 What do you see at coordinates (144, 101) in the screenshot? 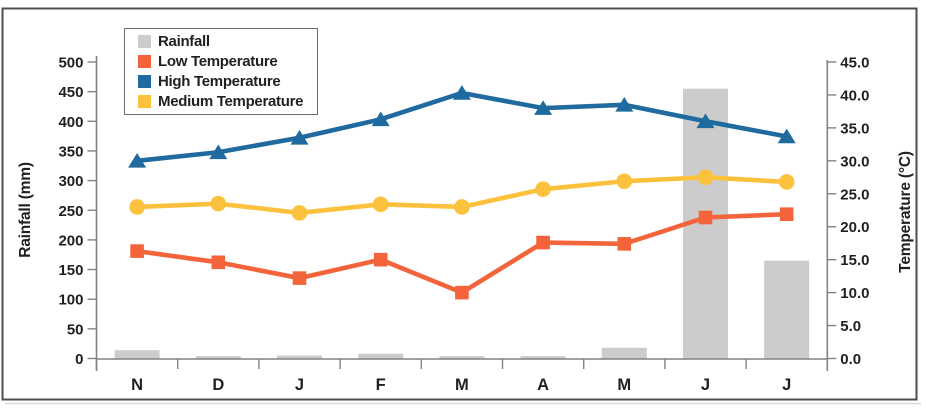
I see `medium-temperature-swatch-icon` at bounding box center [144, 101].